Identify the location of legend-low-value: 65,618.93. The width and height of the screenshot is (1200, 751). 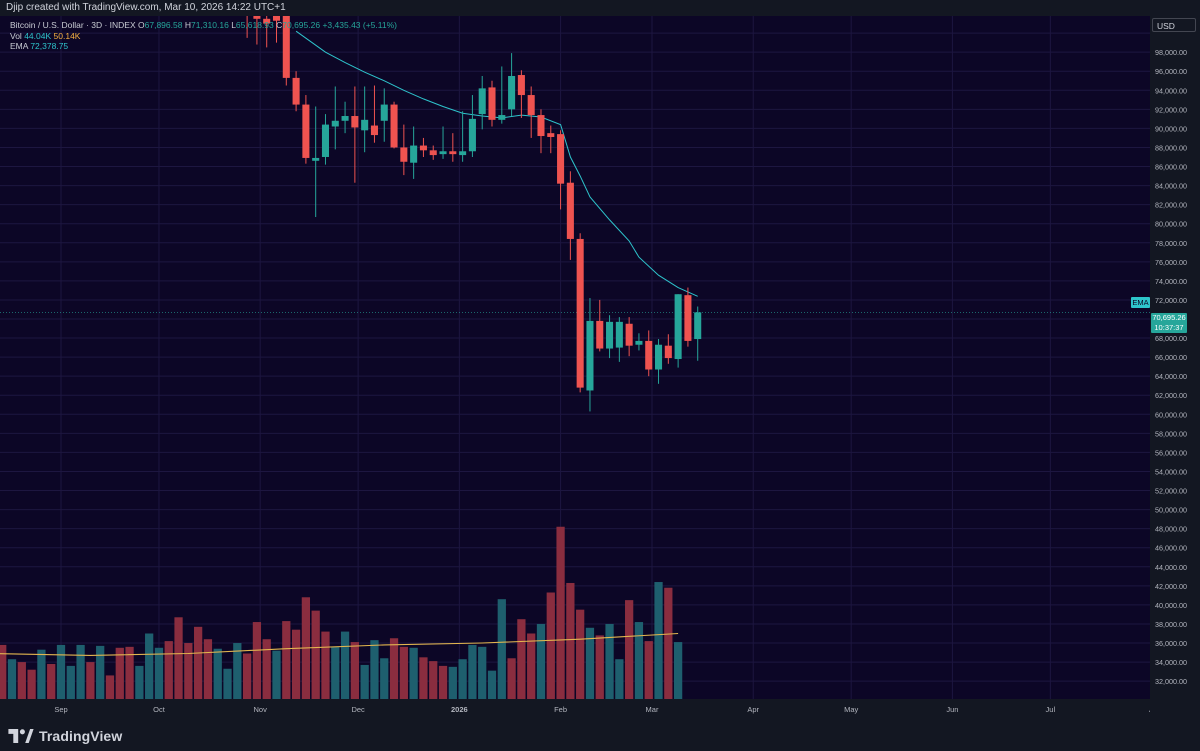
(254, 25).